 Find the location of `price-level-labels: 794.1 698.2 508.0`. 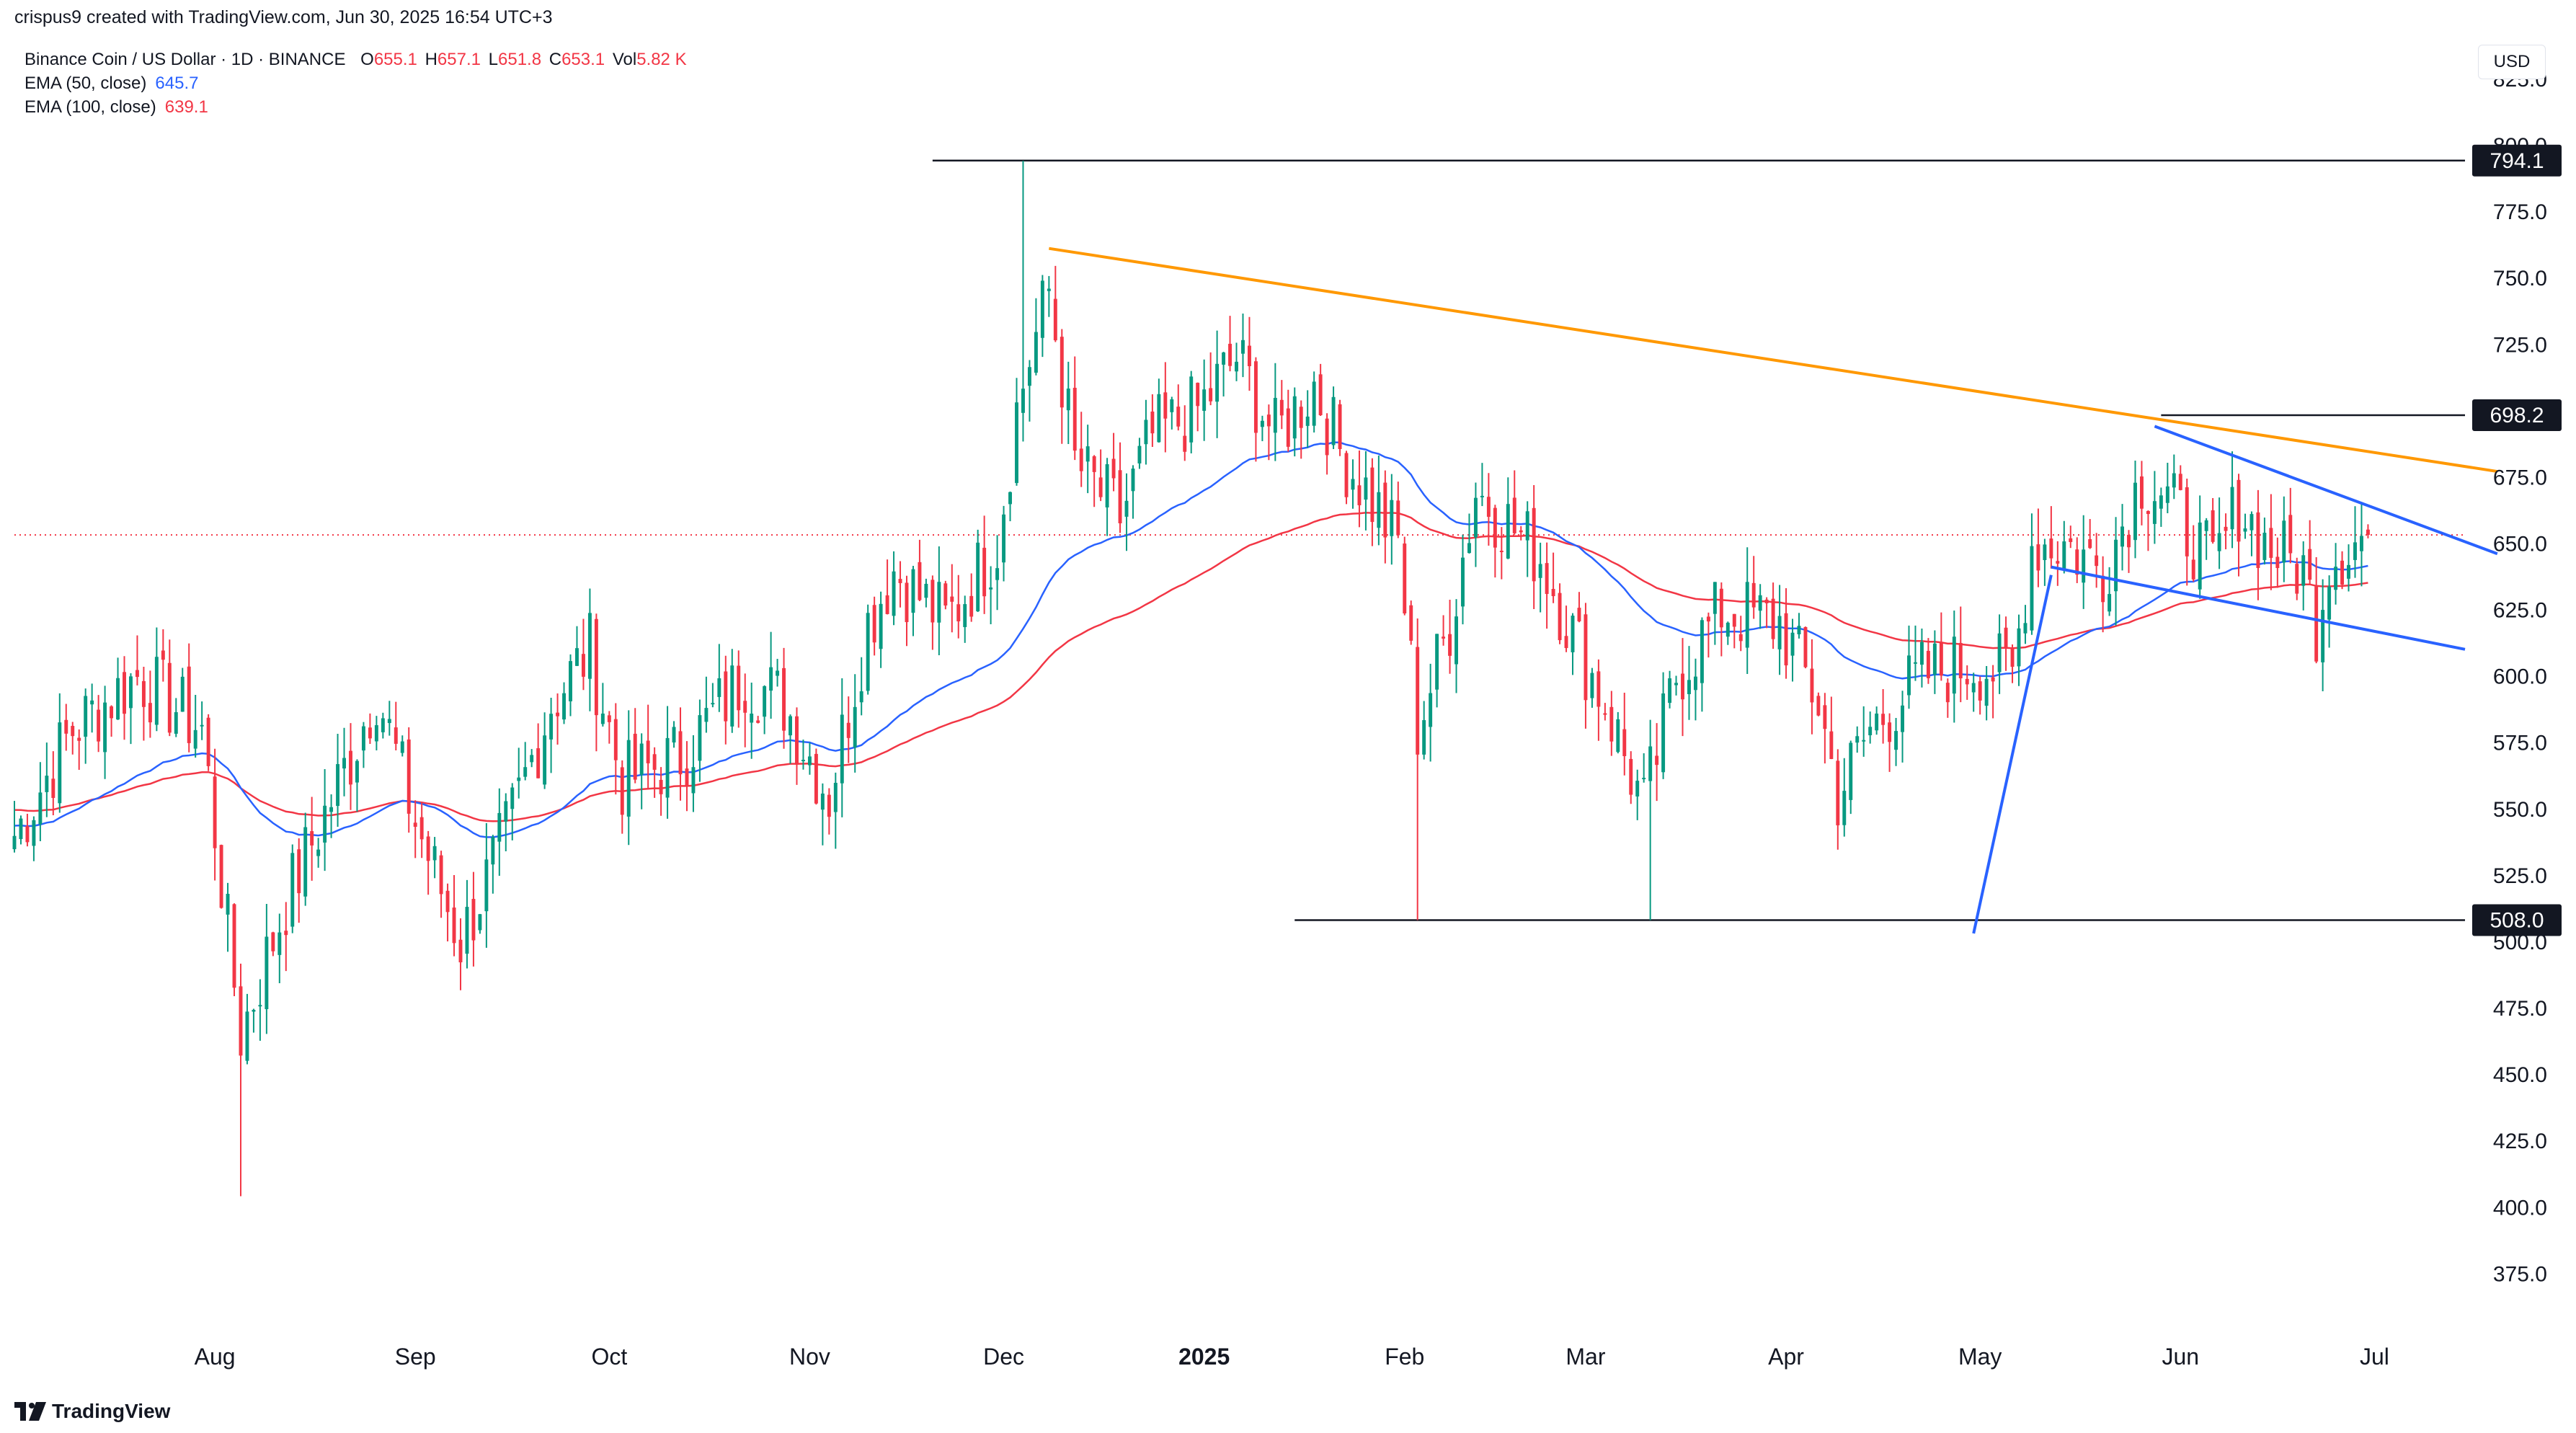

price-level-labels: 794.1 698.2 508.0 is located at coordinates (2517, 540).